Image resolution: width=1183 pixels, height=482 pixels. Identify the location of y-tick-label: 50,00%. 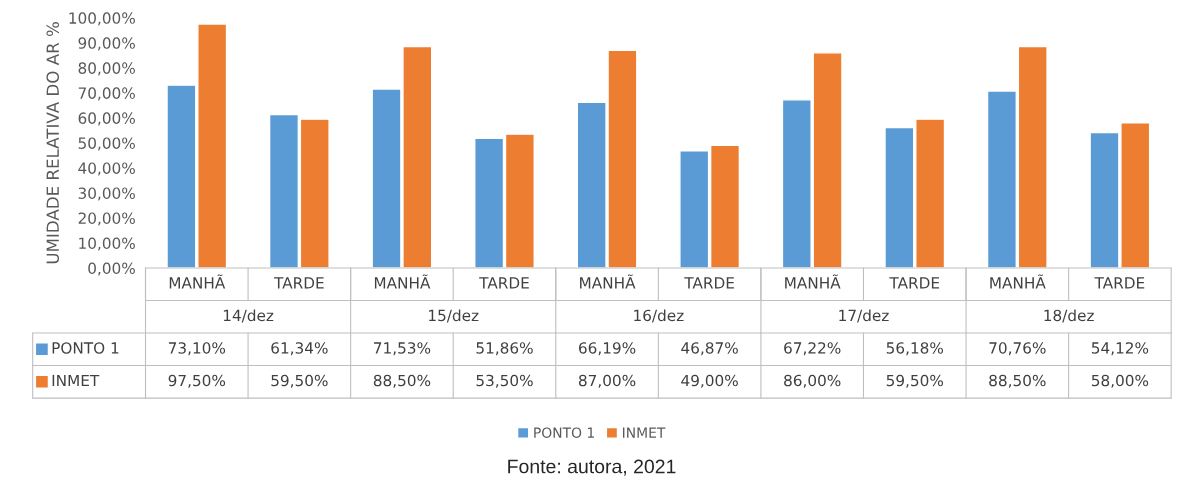
(106, 144).